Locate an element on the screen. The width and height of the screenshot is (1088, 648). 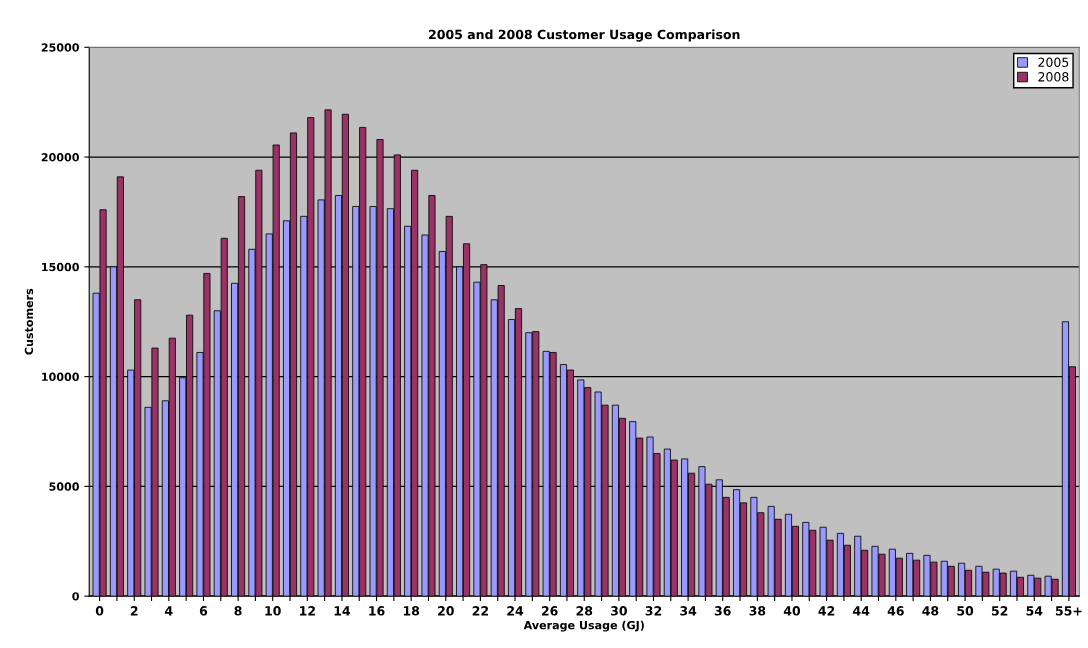
x-tick-label: 42 is located at coordinates (826, 611).